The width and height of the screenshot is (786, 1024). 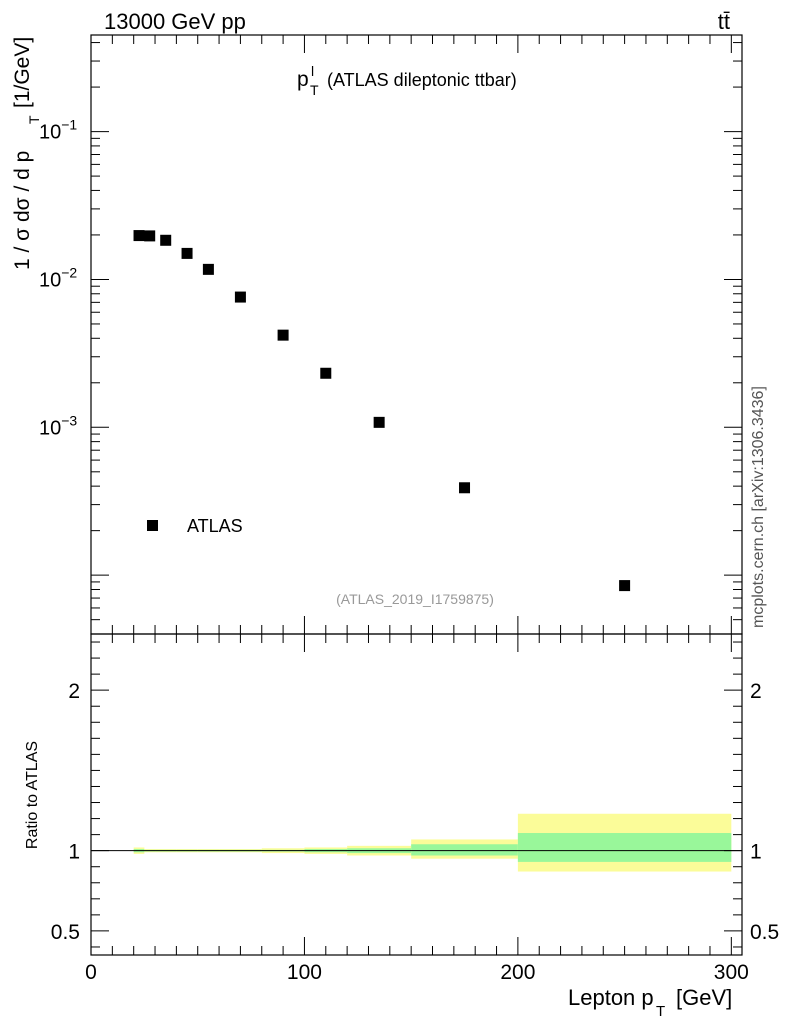 What do you see at coordinates (724, 21) in the screenshot?
I see `process-label: tt̄` at bounding box center [724, 21].